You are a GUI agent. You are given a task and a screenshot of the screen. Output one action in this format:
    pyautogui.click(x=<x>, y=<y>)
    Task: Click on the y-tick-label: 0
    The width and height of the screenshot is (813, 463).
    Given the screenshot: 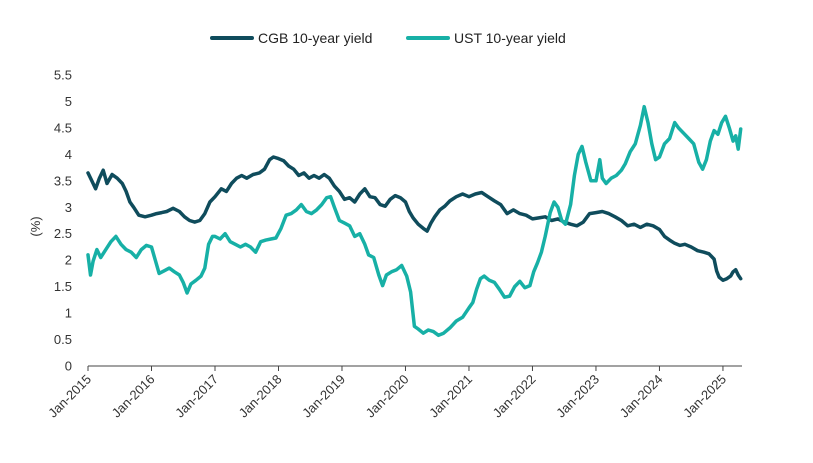 What is the action you would take?
    pyautogui.click(x=68, y=366)
    